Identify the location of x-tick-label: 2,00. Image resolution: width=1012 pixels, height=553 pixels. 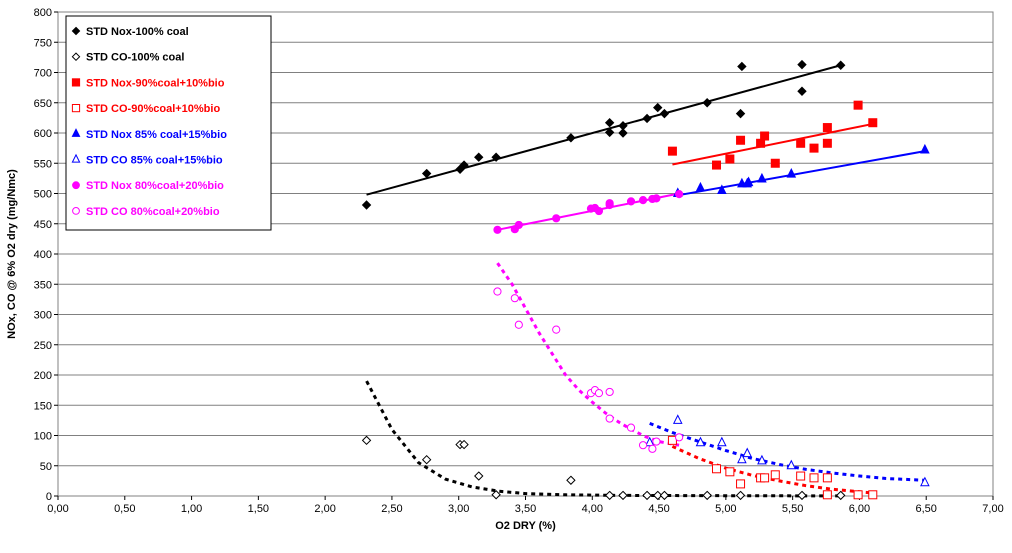
(324, 509).